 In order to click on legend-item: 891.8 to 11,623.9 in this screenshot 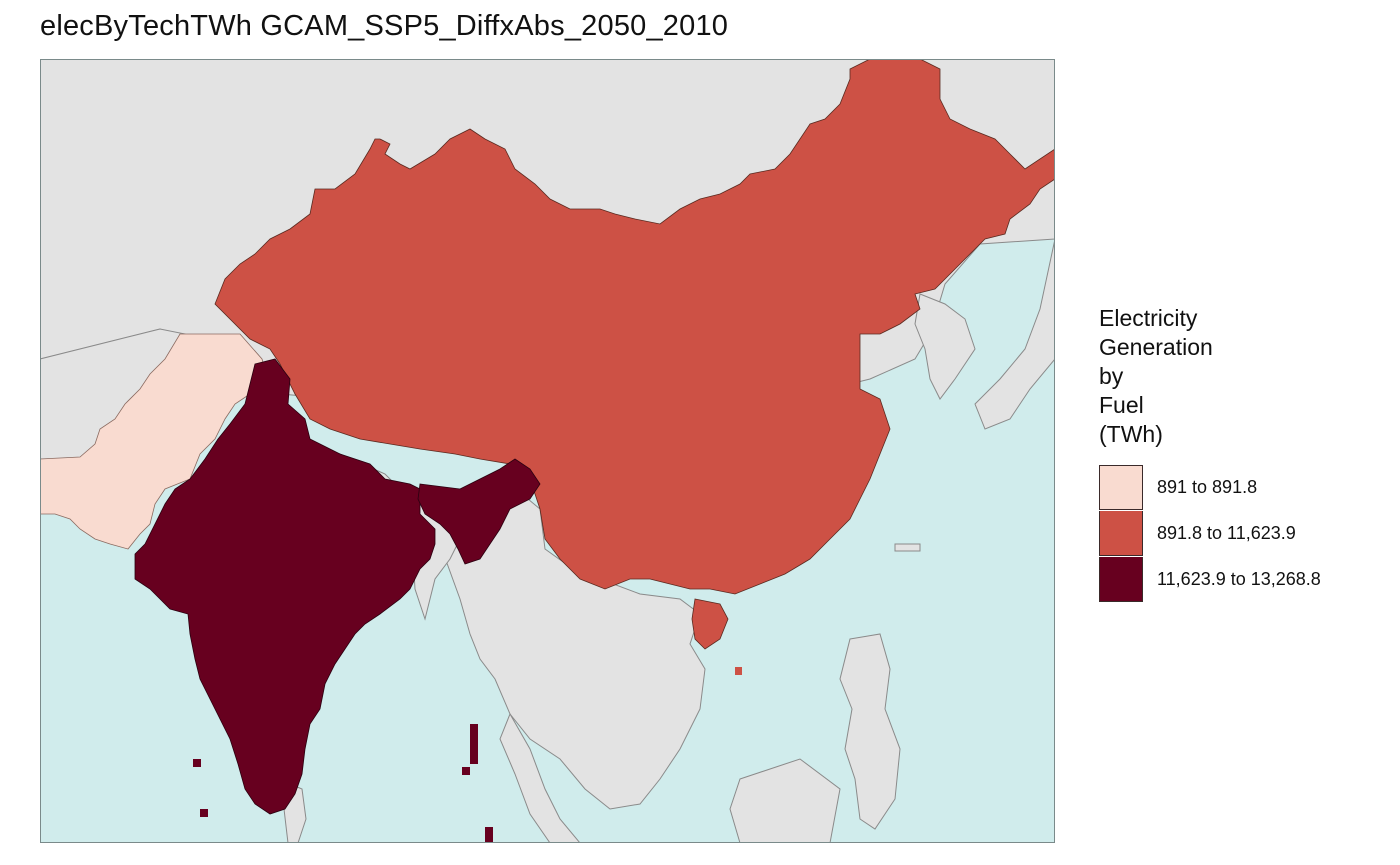, I will do `click(1244, 533)`.